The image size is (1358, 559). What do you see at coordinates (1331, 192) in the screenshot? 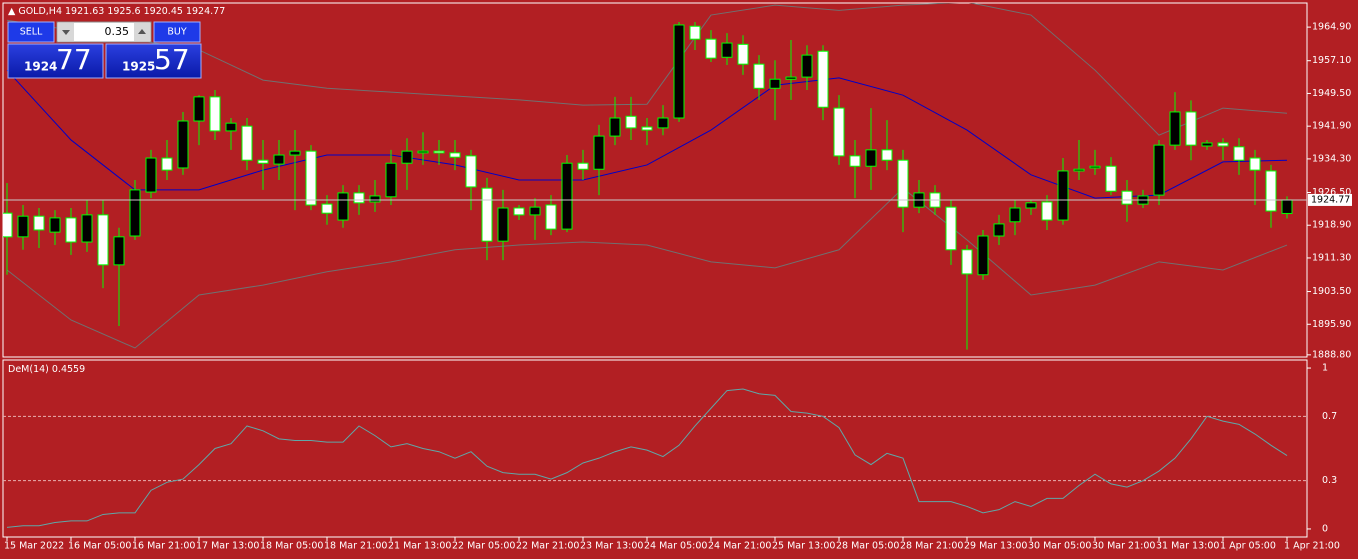
I see `y-tick-label: 1926.50` at bounding box center [1331, 192].